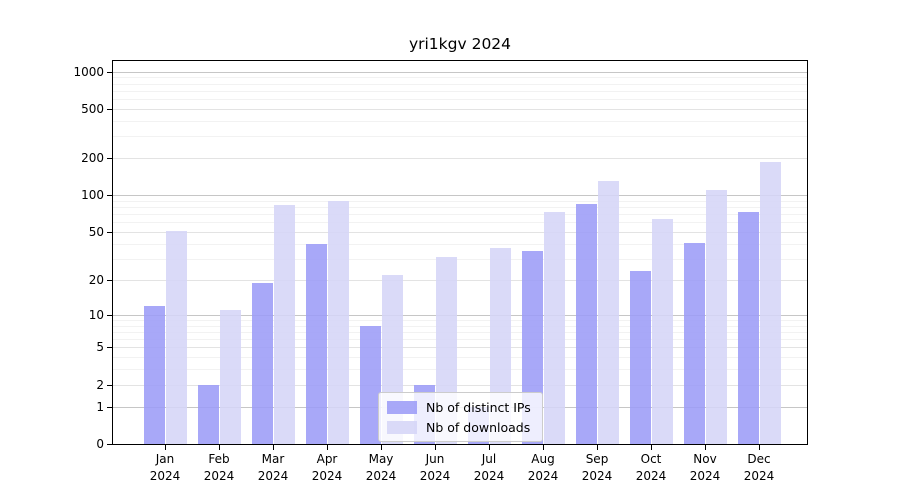 This screenshot has height=500, width=900. Describe the element at coordinates (651, 459) in the screenshot. I see `month-label: Oct` at that location.